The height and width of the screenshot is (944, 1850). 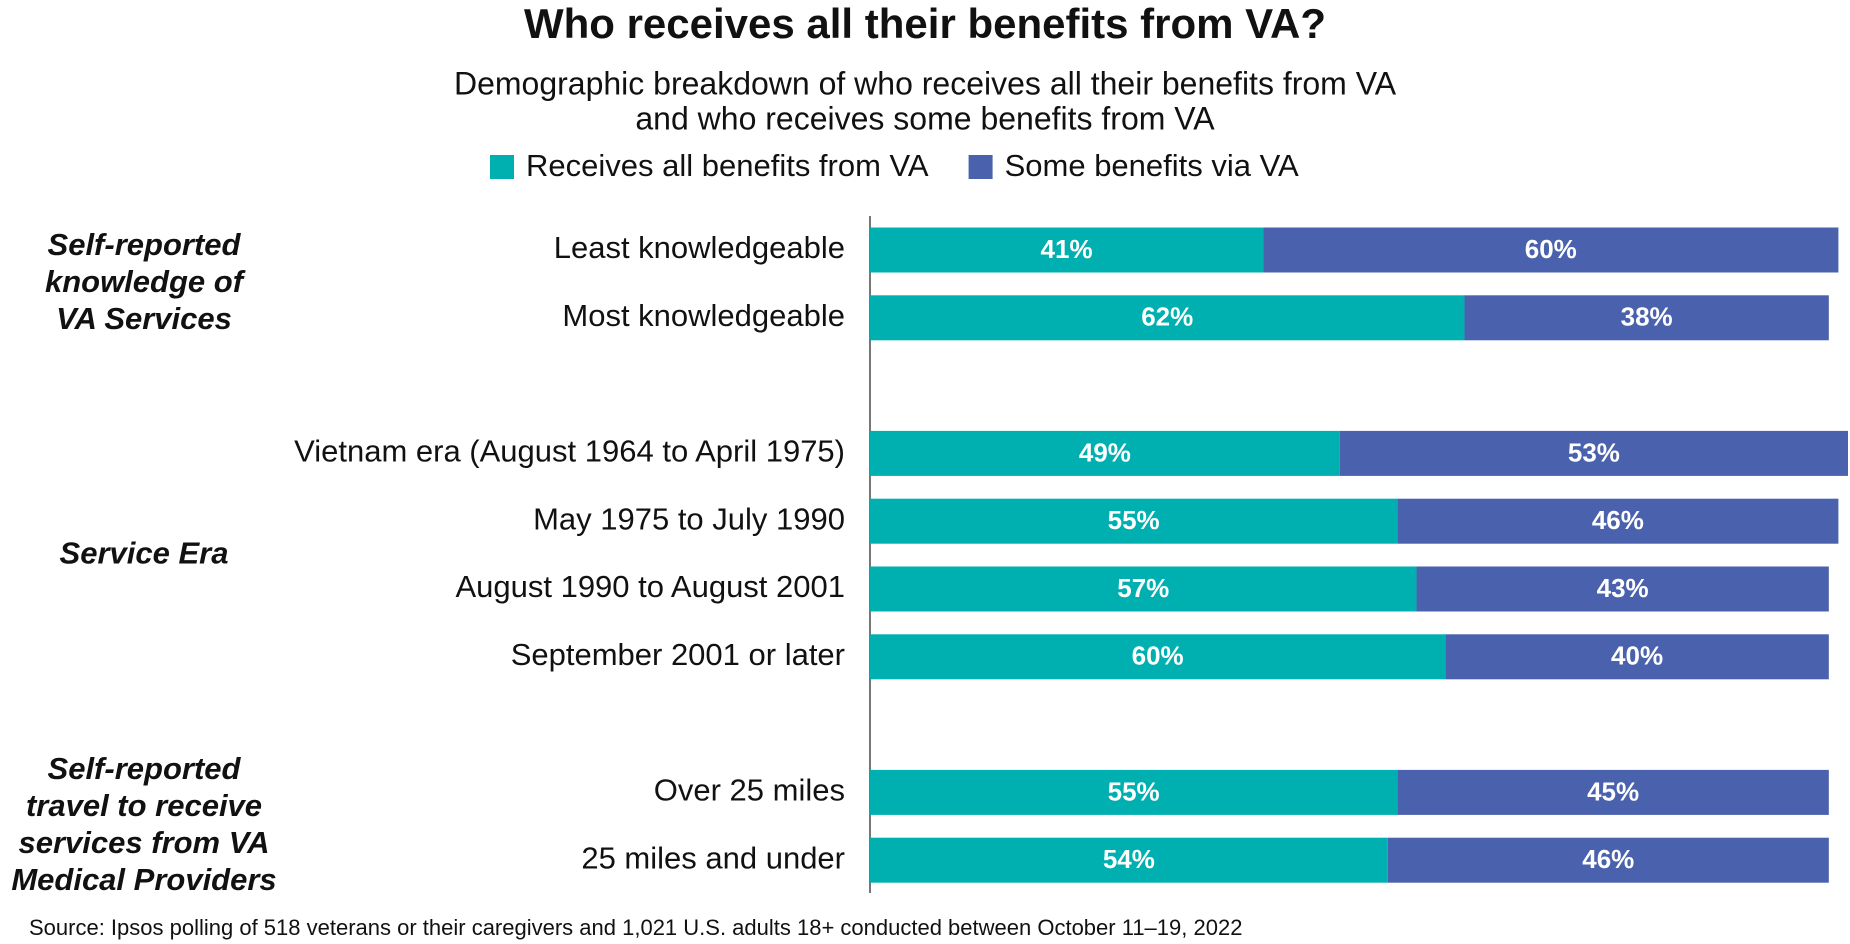 I want to click on category-label: September 2001 or later, so click(x=678, y=654).